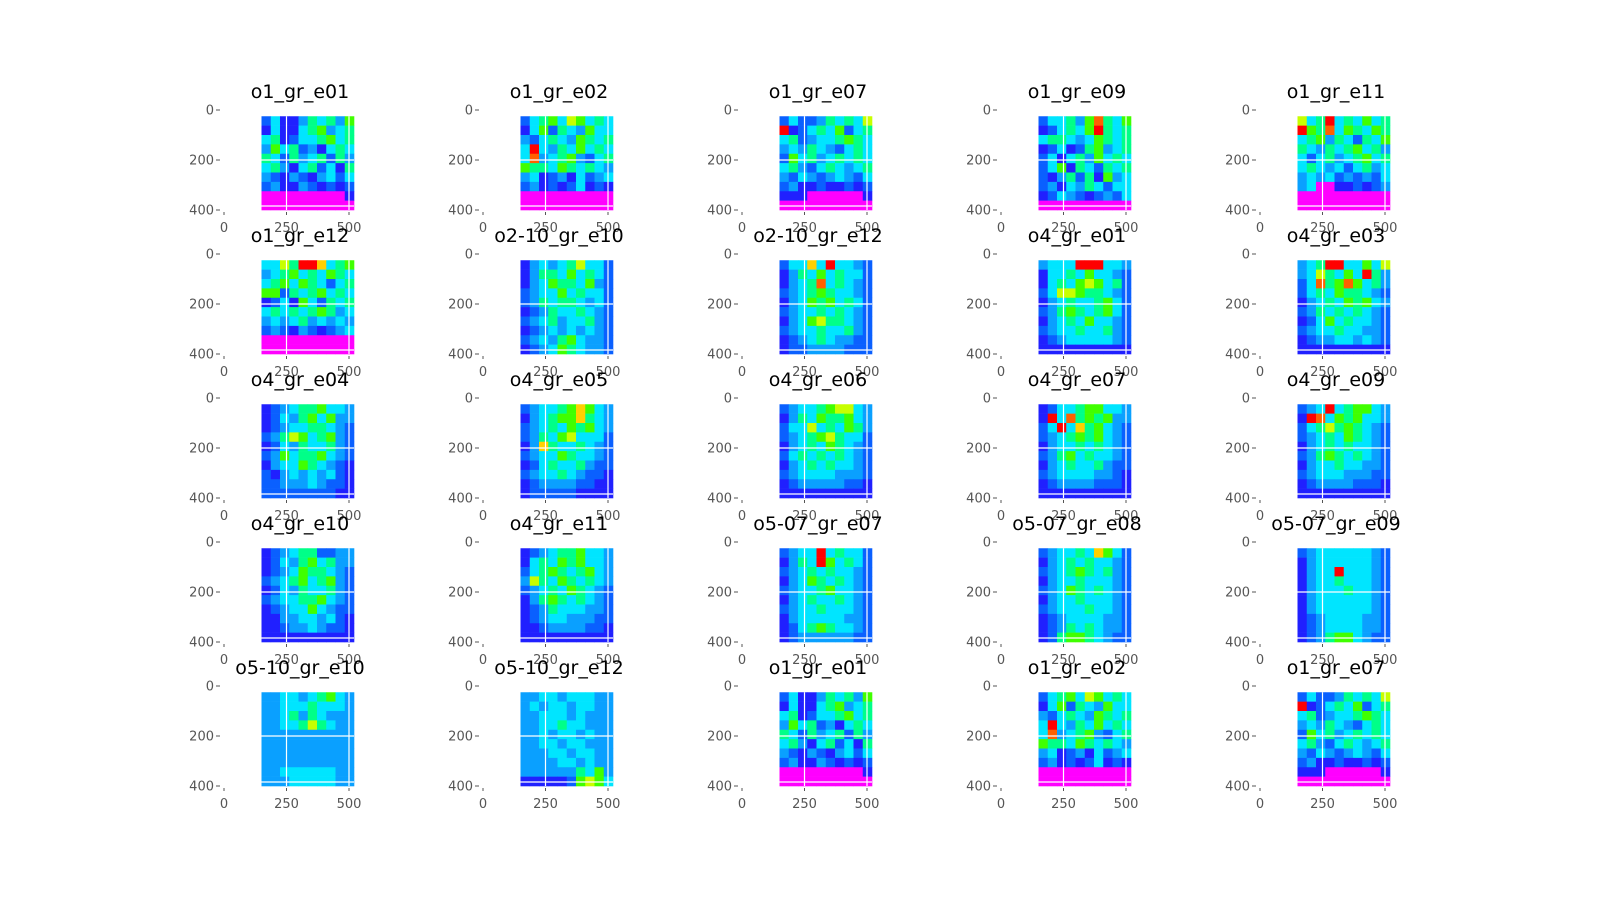  What do you see at coordinates (817, 236) in the screenshot?
I see `panel-title: o2-10_gr_e12` at bounding box center [817, 236].